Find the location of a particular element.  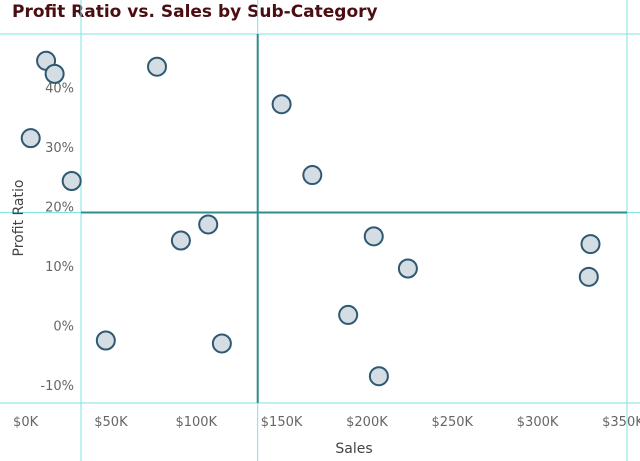

y-tick-label: 0% is located at coordinates (63, 327).